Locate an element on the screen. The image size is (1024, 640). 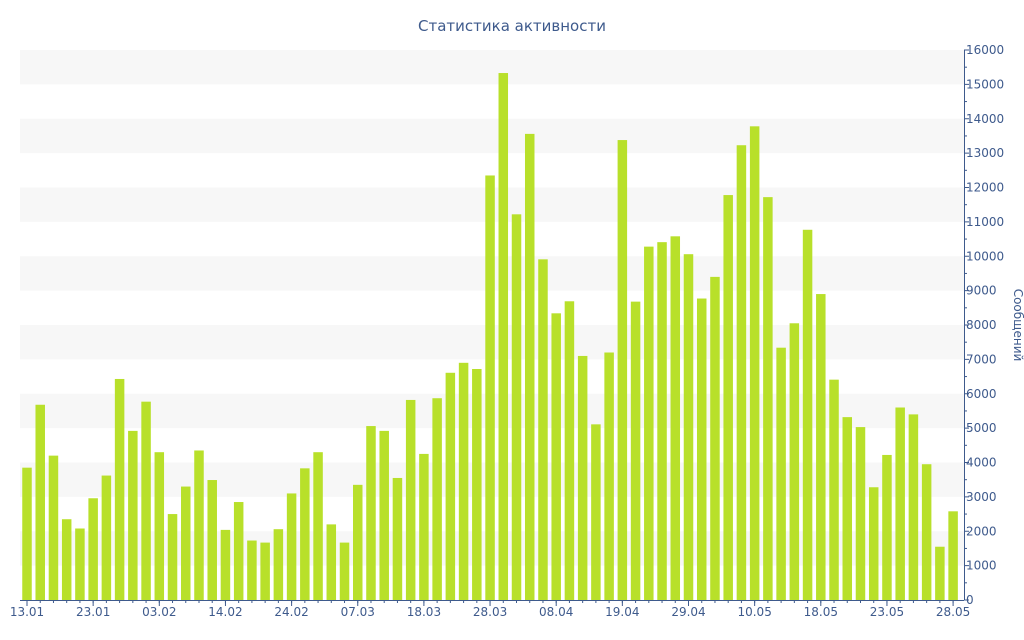
y-tick-label: 2000 is located at coordinates (981, 531).